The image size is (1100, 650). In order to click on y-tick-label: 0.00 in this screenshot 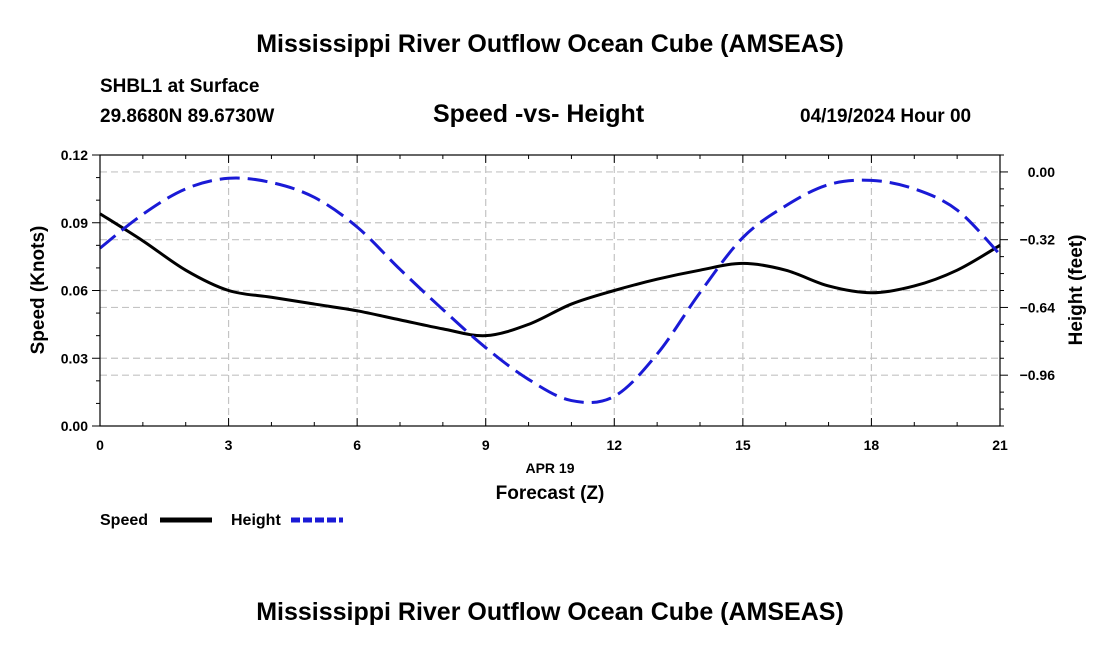, I will do `click(74, 426)`.